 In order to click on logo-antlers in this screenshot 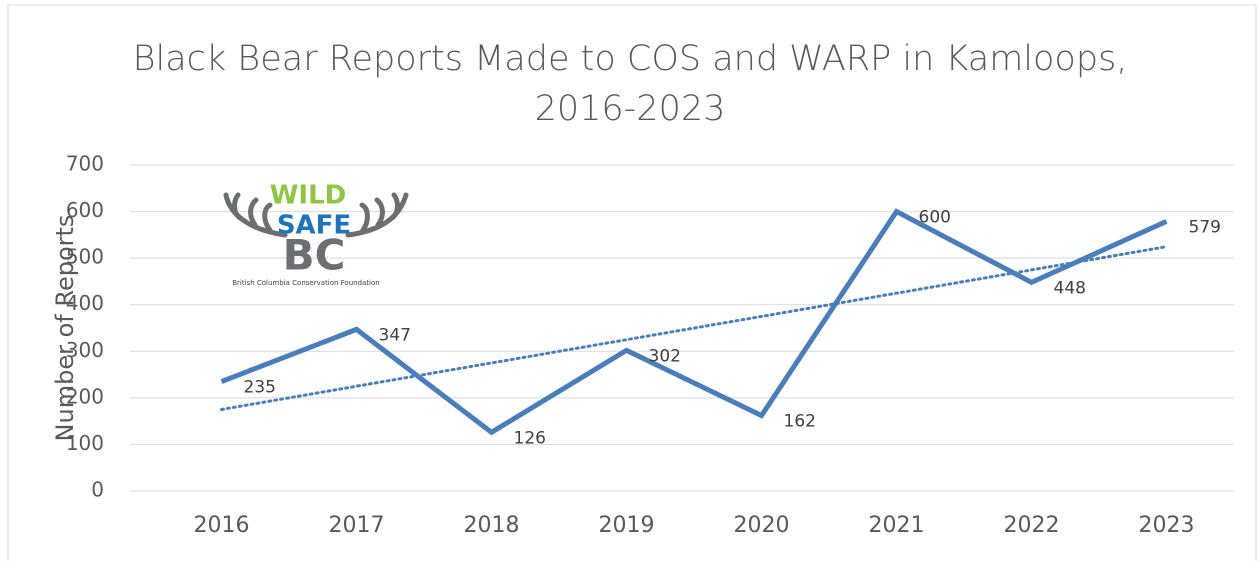, I will do `click(316, 215)`.